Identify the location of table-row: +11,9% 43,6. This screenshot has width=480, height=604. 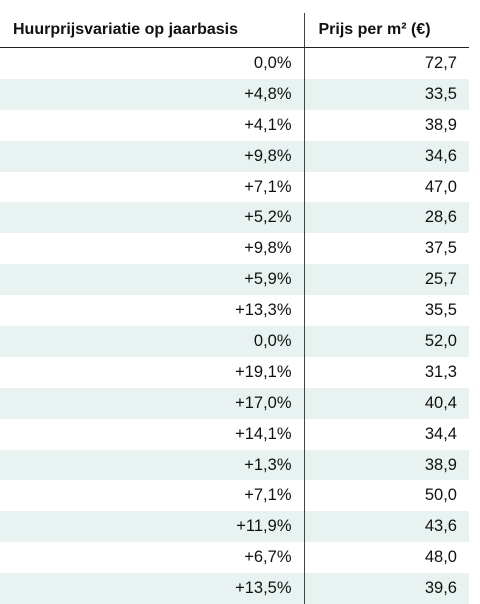
(234, 527).